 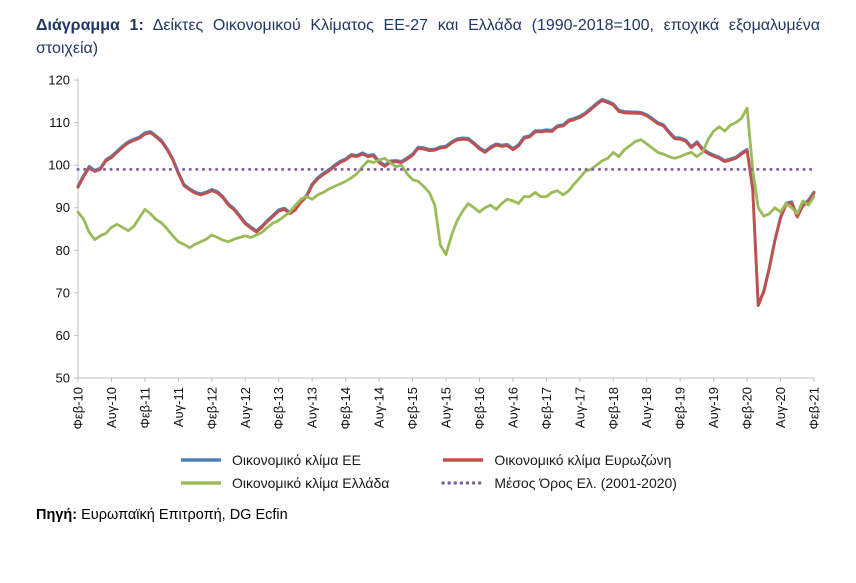 I want to click on legend-label-mean: Μέσος Όρος Ελ. (2001-2020), so click(x=585, y=483).